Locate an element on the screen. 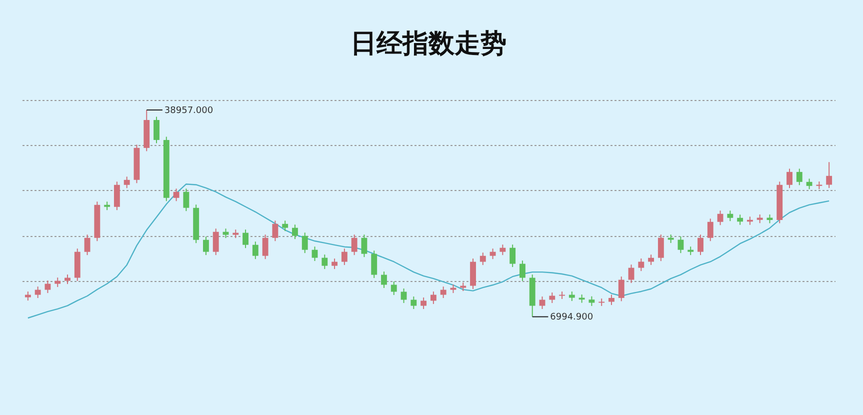 This screenshot has width=863, height=415. annotation: 6994.900 is located at coordinates (572, 317).